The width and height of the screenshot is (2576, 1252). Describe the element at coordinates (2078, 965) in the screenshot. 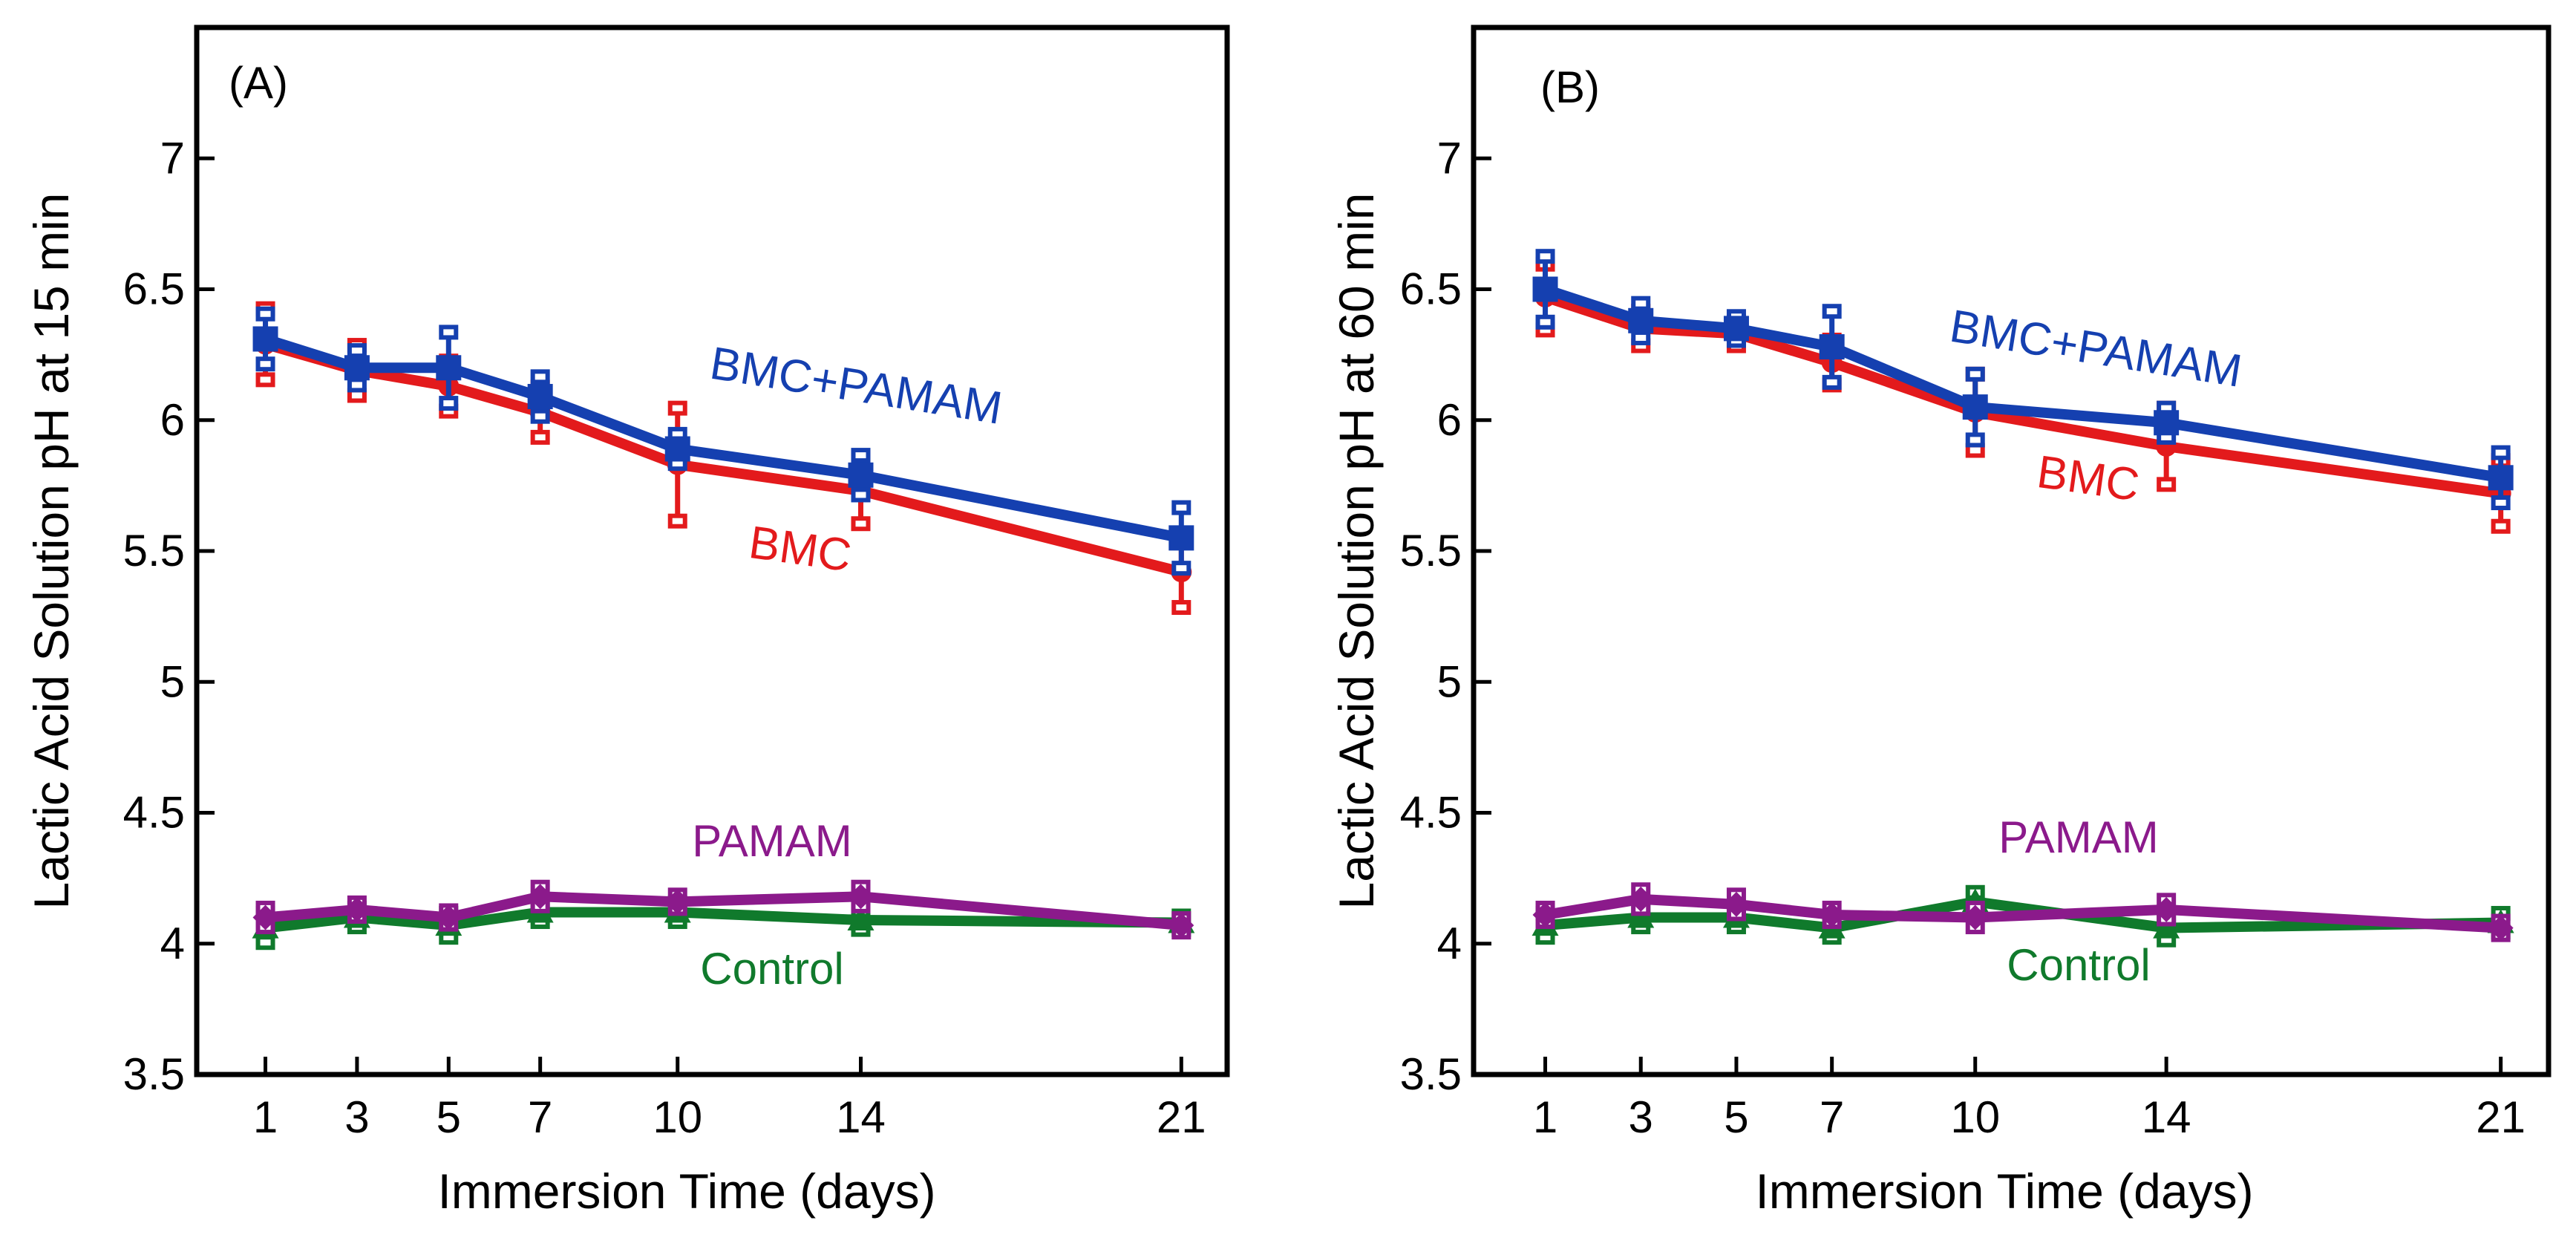

I see `panel-b-label-control: Control` at that location.